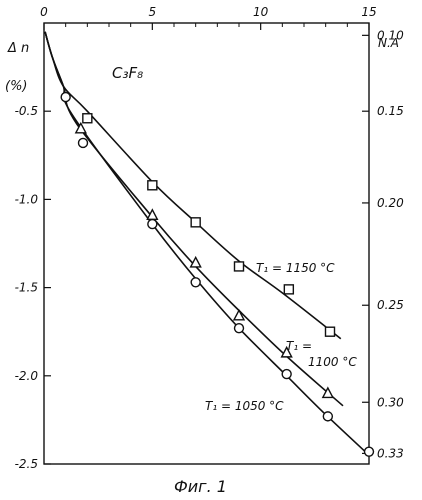  I want to click on marker-triangle, so click(152, 215).